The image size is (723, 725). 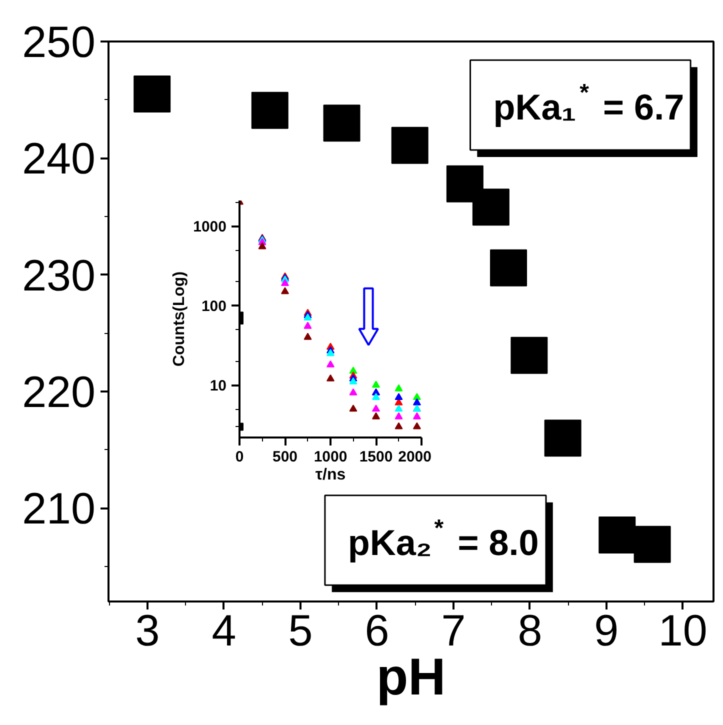 What do you see at coordinates (606, 631) in the screenshot?
I see `x-tick-label: 9` at bounding box center [606, 631].